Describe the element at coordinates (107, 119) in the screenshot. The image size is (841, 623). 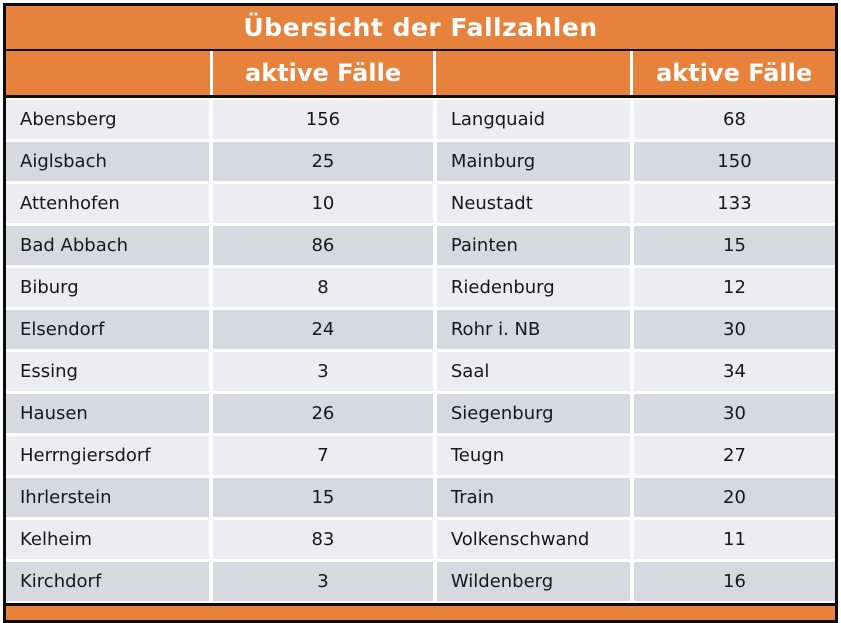
I see `municipality-name: Abensberg` at that location.